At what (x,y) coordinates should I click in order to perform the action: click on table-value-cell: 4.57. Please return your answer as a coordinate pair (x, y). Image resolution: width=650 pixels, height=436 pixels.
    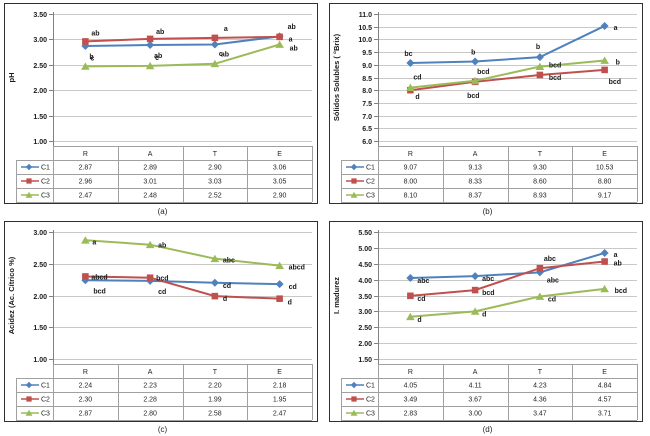
    Looking at the image, I should click on (605, 400).